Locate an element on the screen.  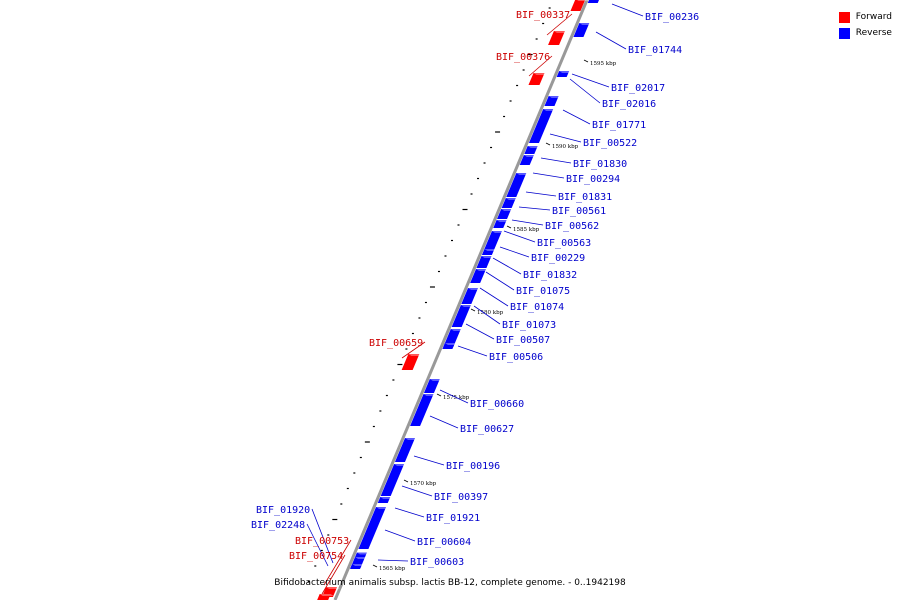
gene-label-bif_01744: BIF_01744 is located at coordinates (655, 50).